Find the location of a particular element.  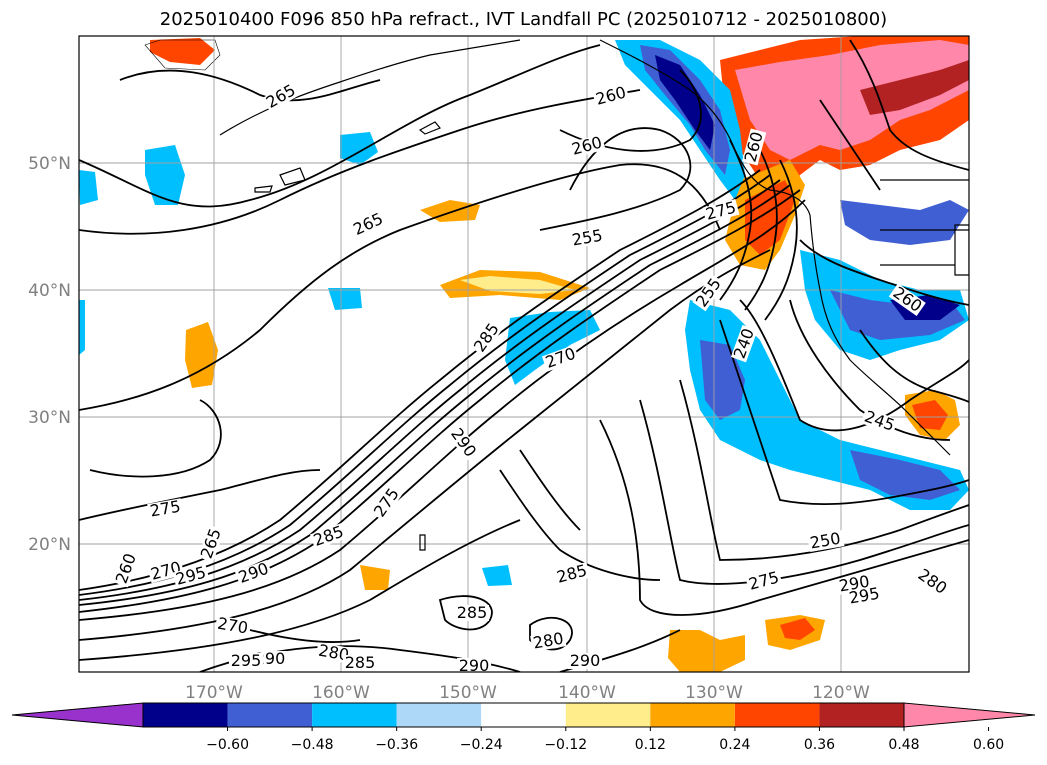

colorbar-tick-label: 0.60 is located at coordinates (988, 745).